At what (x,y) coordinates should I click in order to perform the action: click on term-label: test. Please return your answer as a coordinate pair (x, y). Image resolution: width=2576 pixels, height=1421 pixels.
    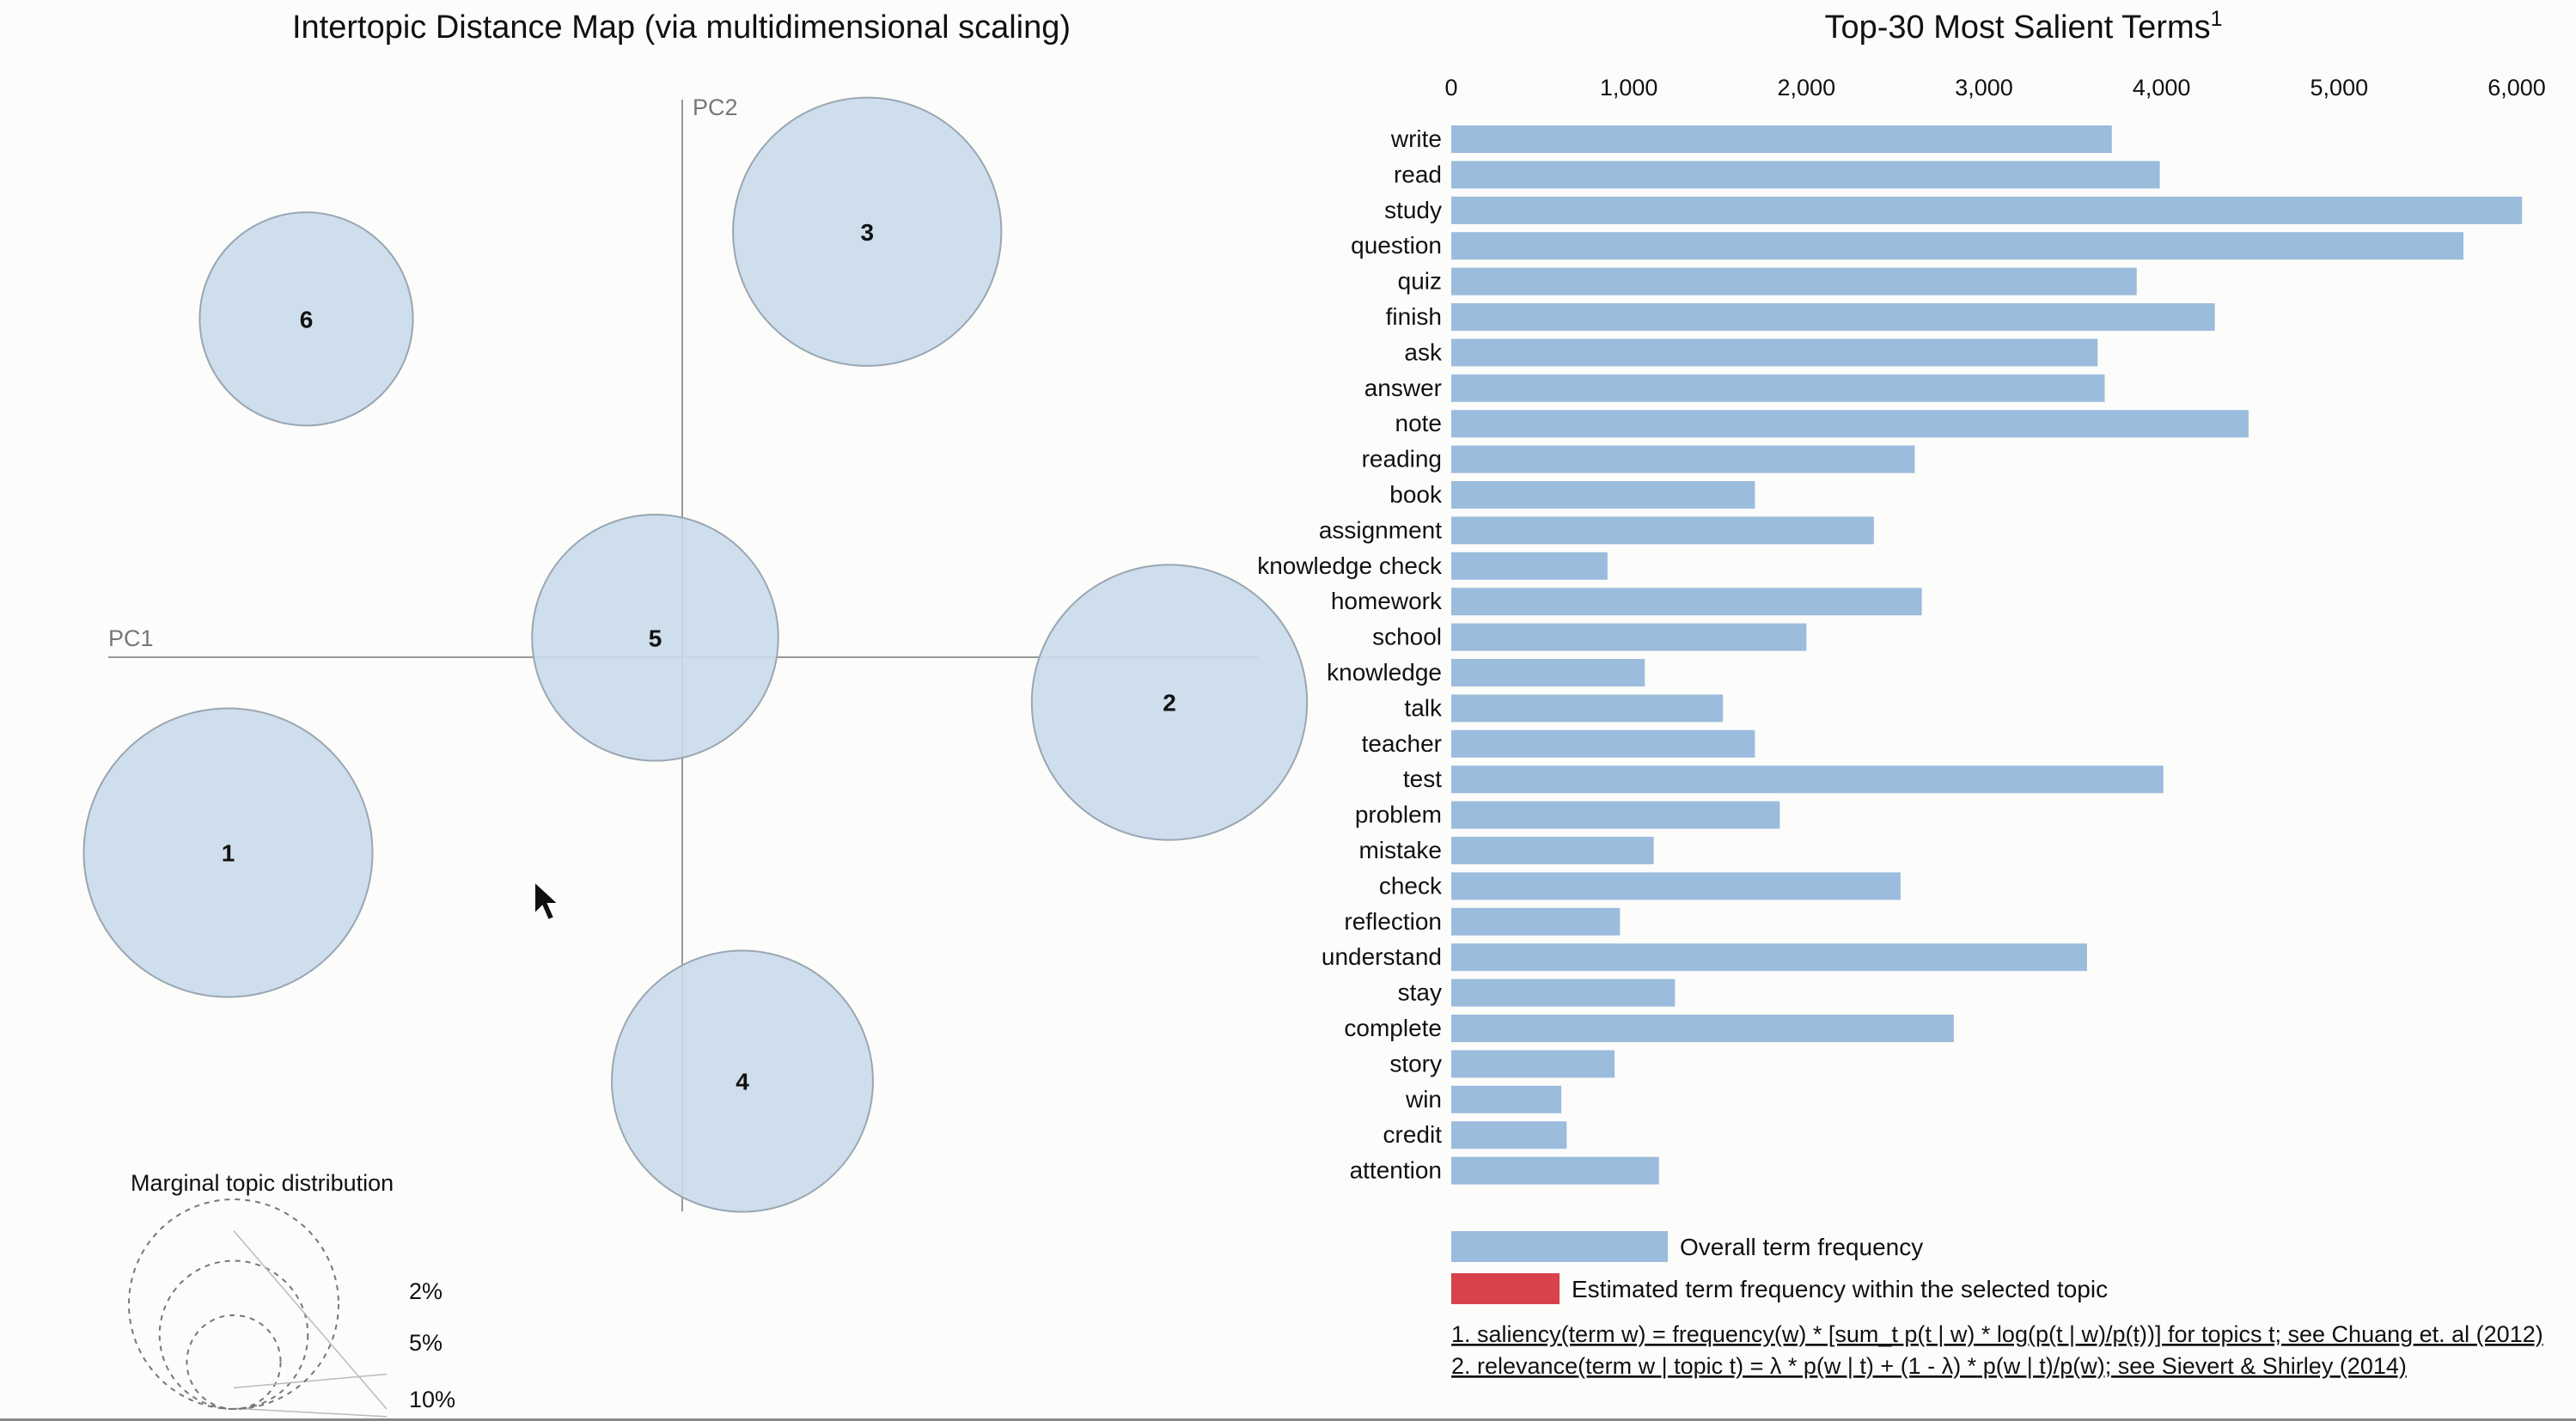
    Looking at the image, I should click on (1422, 778).